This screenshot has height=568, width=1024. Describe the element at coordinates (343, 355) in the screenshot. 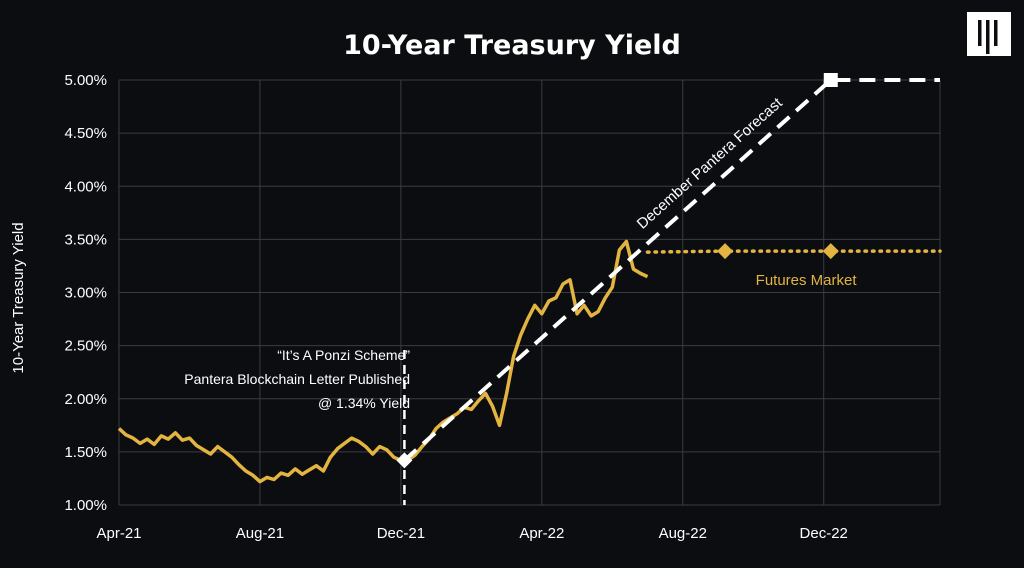

I see `ponzi-annotation-line-1: “It’s A Ponzi Scheme”` at that location.